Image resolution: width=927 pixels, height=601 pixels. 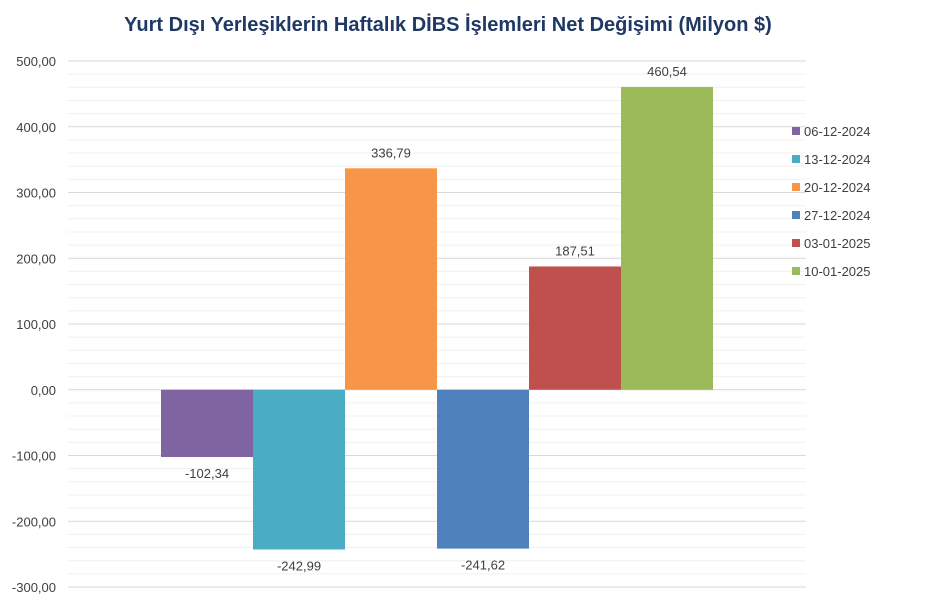 What do you see at coordinates (34, 456) in the screenshot?
I see `y-tick-label: -100,00` at bounding box center [34, 456].